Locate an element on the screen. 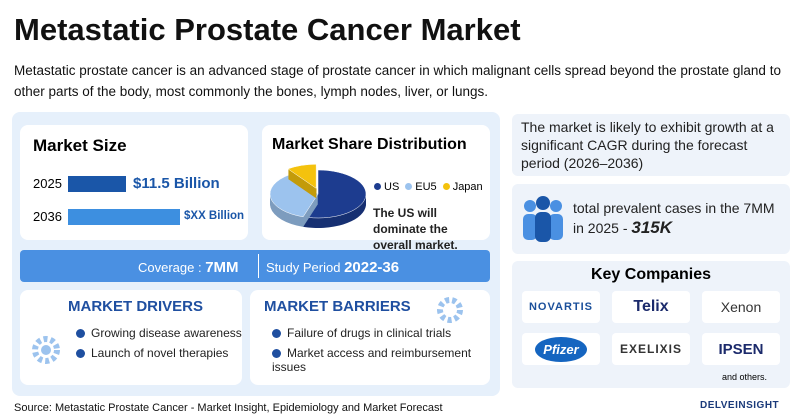 This screenshot has width=800, height=420. company-logo: Xenon is located at coordinates (741, 307).